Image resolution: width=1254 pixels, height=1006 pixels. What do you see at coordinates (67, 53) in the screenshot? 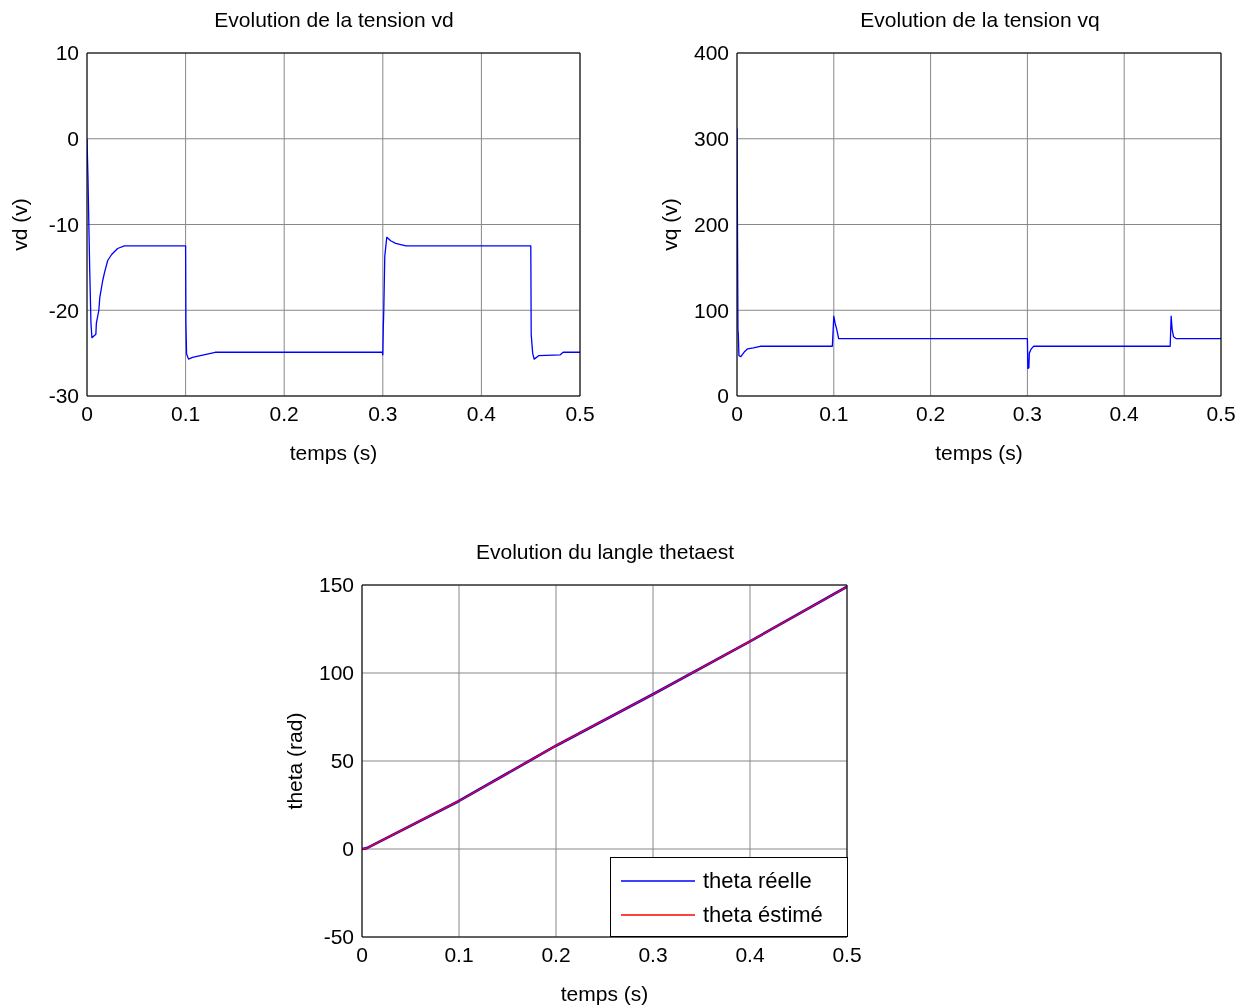
I see `y-tick-label: 10` at bounding box center [67, 53].